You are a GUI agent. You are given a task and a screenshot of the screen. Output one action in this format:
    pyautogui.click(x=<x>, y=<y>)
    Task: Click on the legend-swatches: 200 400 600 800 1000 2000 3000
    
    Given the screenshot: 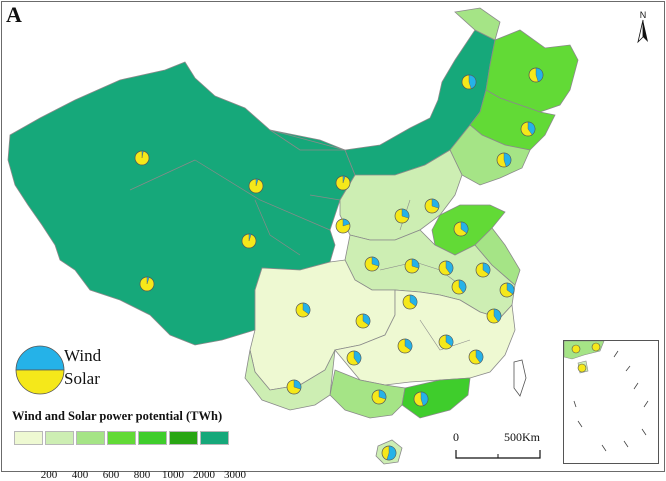 What is the action you would take?
    pyautogui.click(x=144, y=456)
    